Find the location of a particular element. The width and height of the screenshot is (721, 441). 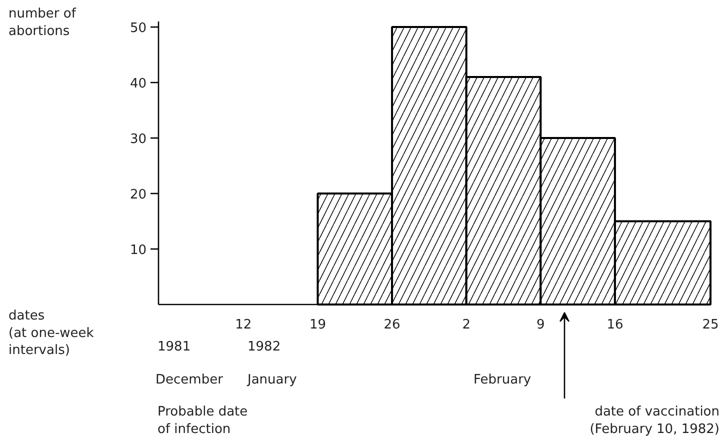

y-tick-label: 30 is located at coordinates (138, 140).